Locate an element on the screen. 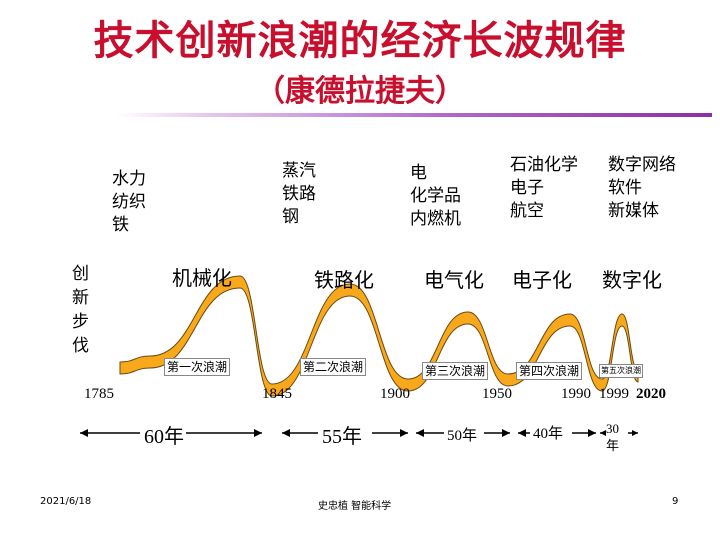 This screenshot has width=720, height=540. wave2-name: 第二次浪潮 is located at coordinates (333, 367).